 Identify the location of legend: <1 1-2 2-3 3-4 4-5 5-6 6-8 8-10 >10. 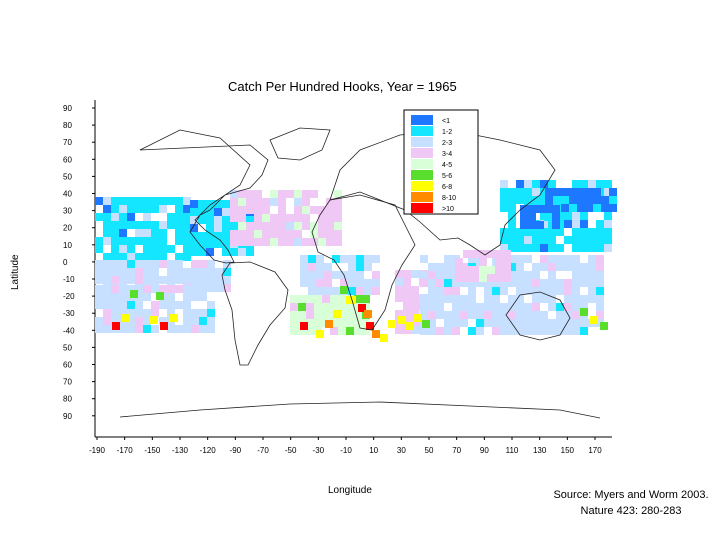
(441, 162).